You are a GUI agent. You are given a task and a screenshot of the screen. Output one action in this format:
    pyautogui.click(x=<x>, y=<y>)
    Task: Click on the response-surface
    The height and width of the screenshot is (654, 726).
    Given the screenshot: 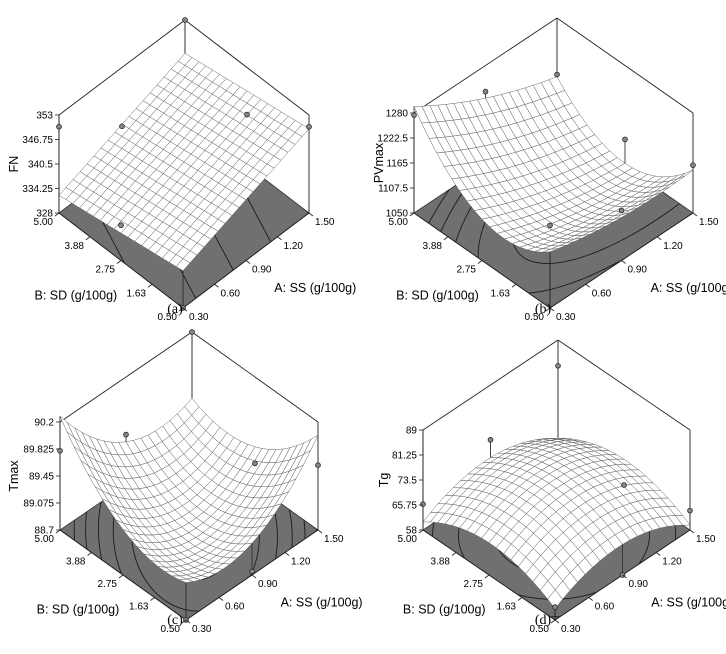 What is the action you would take?
    pyautogui.click(x=184, y=162)
    